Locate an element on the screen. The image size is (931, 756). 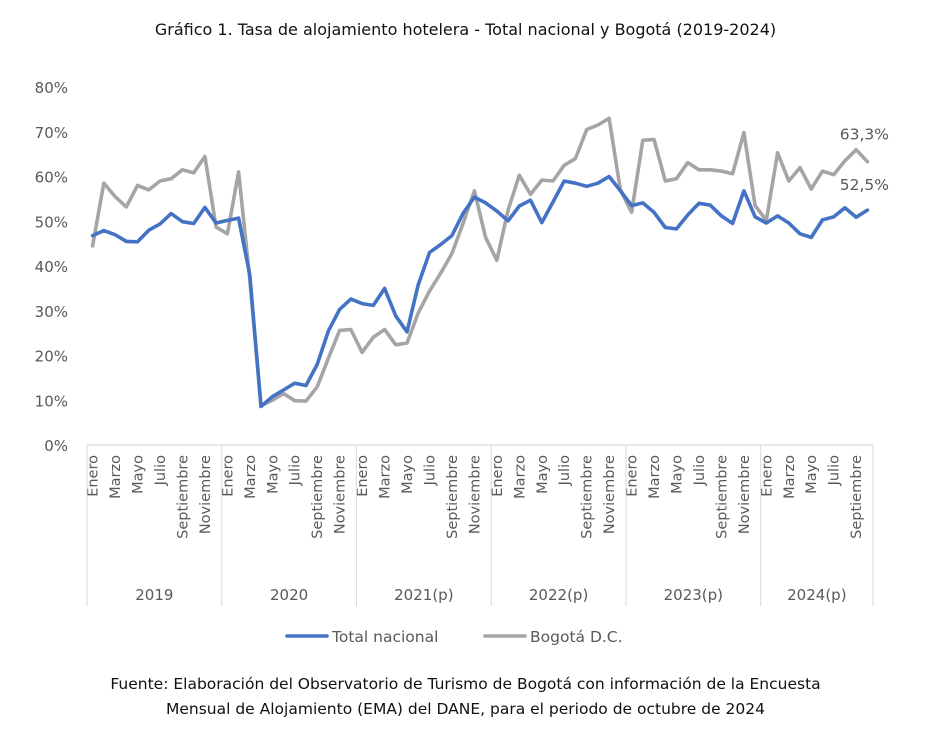
year-label: 2021(p) is located at coordinates (423, 595).